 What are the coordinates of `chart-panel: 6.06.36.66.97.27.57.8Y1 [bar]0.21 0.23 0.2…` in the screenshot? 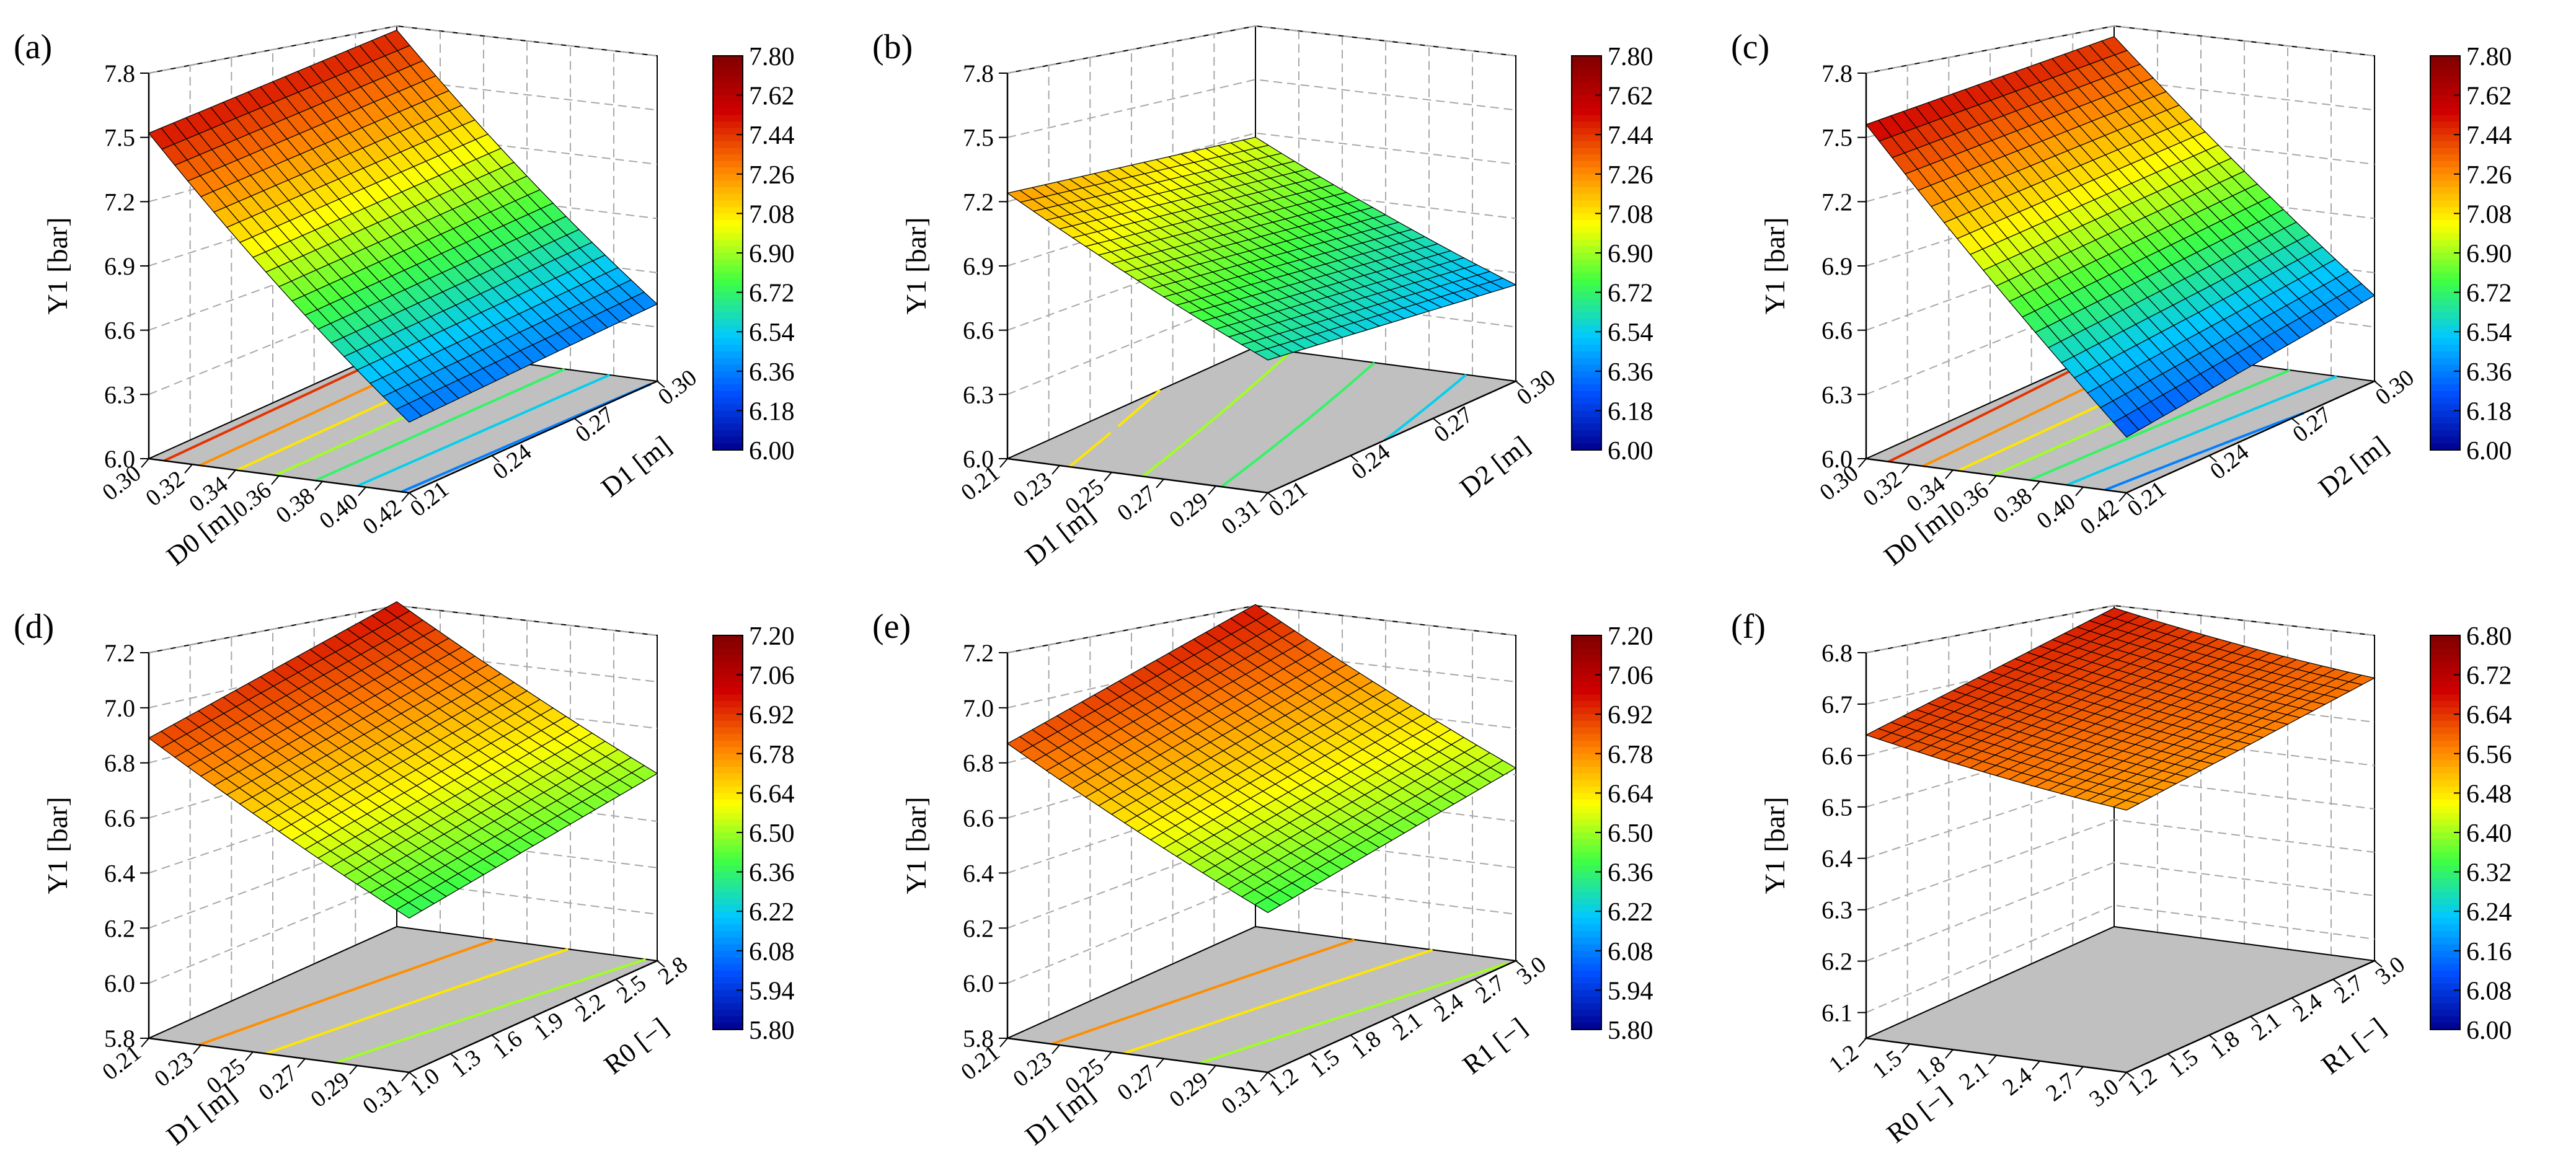 It's located at (1263, 298).